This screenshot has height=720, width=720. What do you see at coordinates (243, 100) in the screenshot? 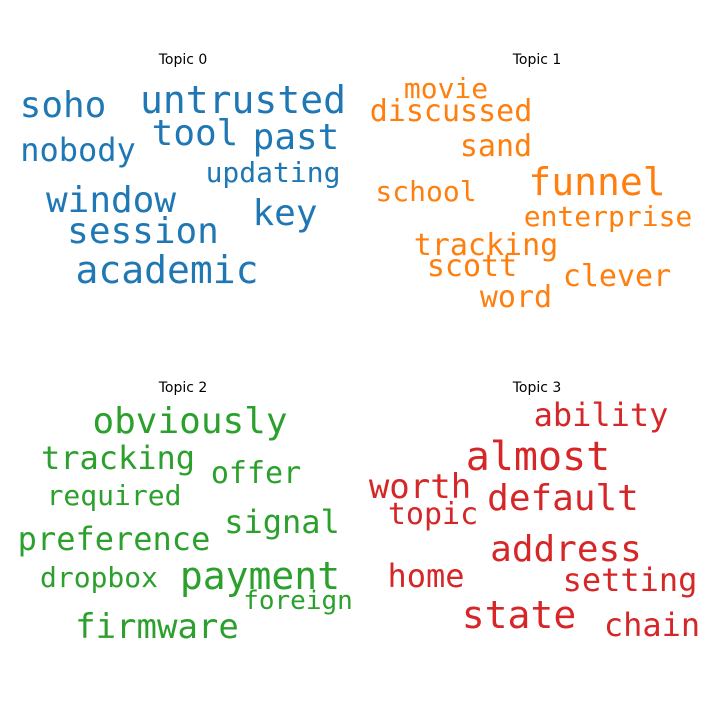
I see `word: untrusted` at bounding box center [243, 100].